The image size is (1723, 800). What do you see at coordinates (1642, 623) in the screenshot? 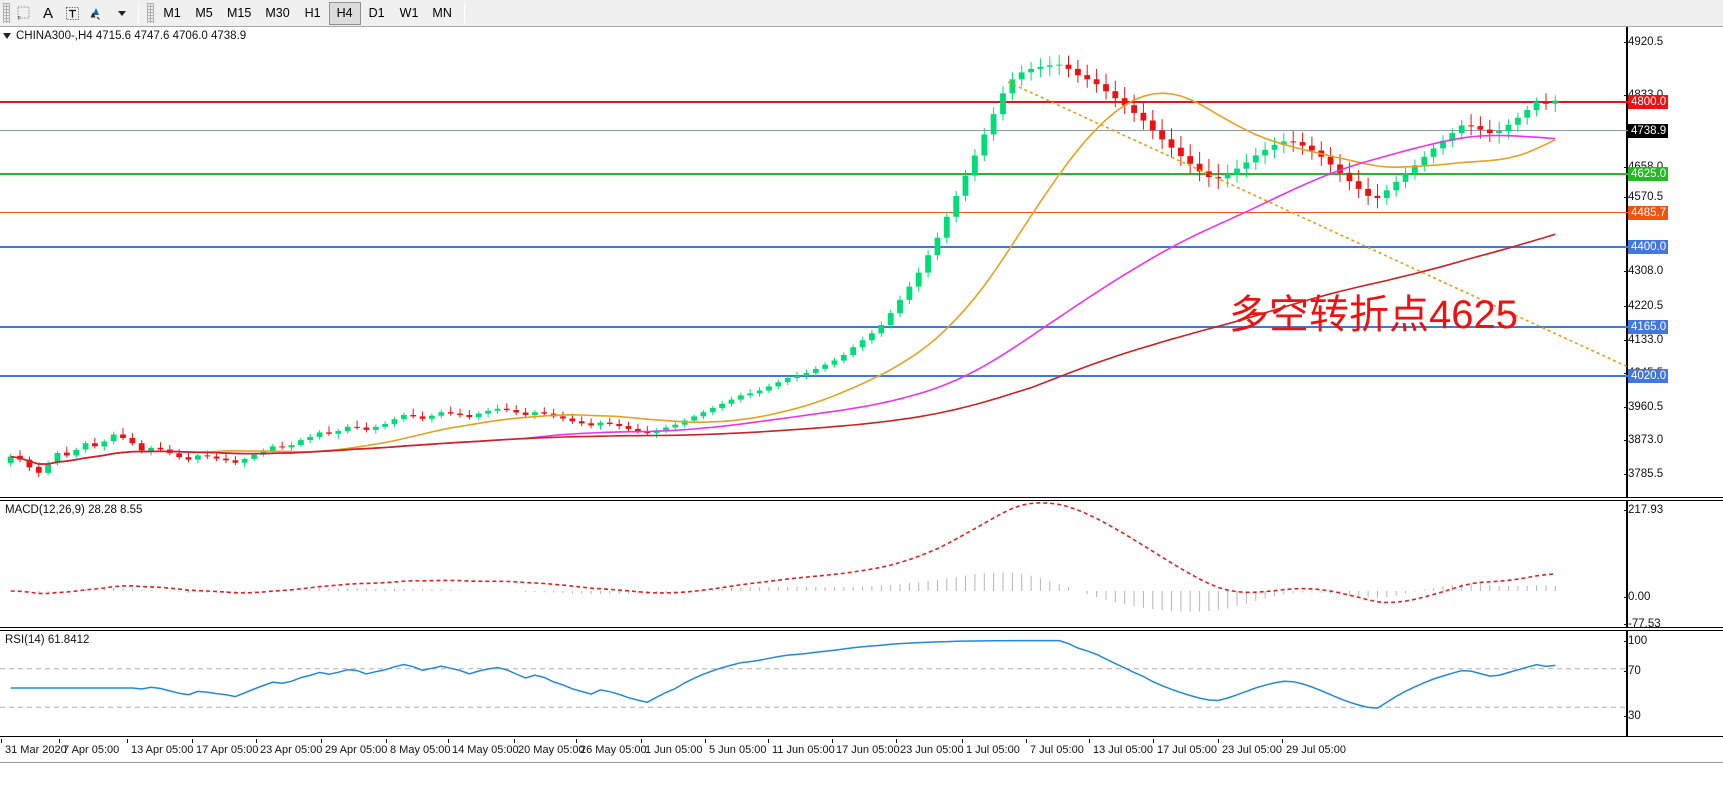
I see `macd-tick: -77.53` at bounding box center [1642, 623].